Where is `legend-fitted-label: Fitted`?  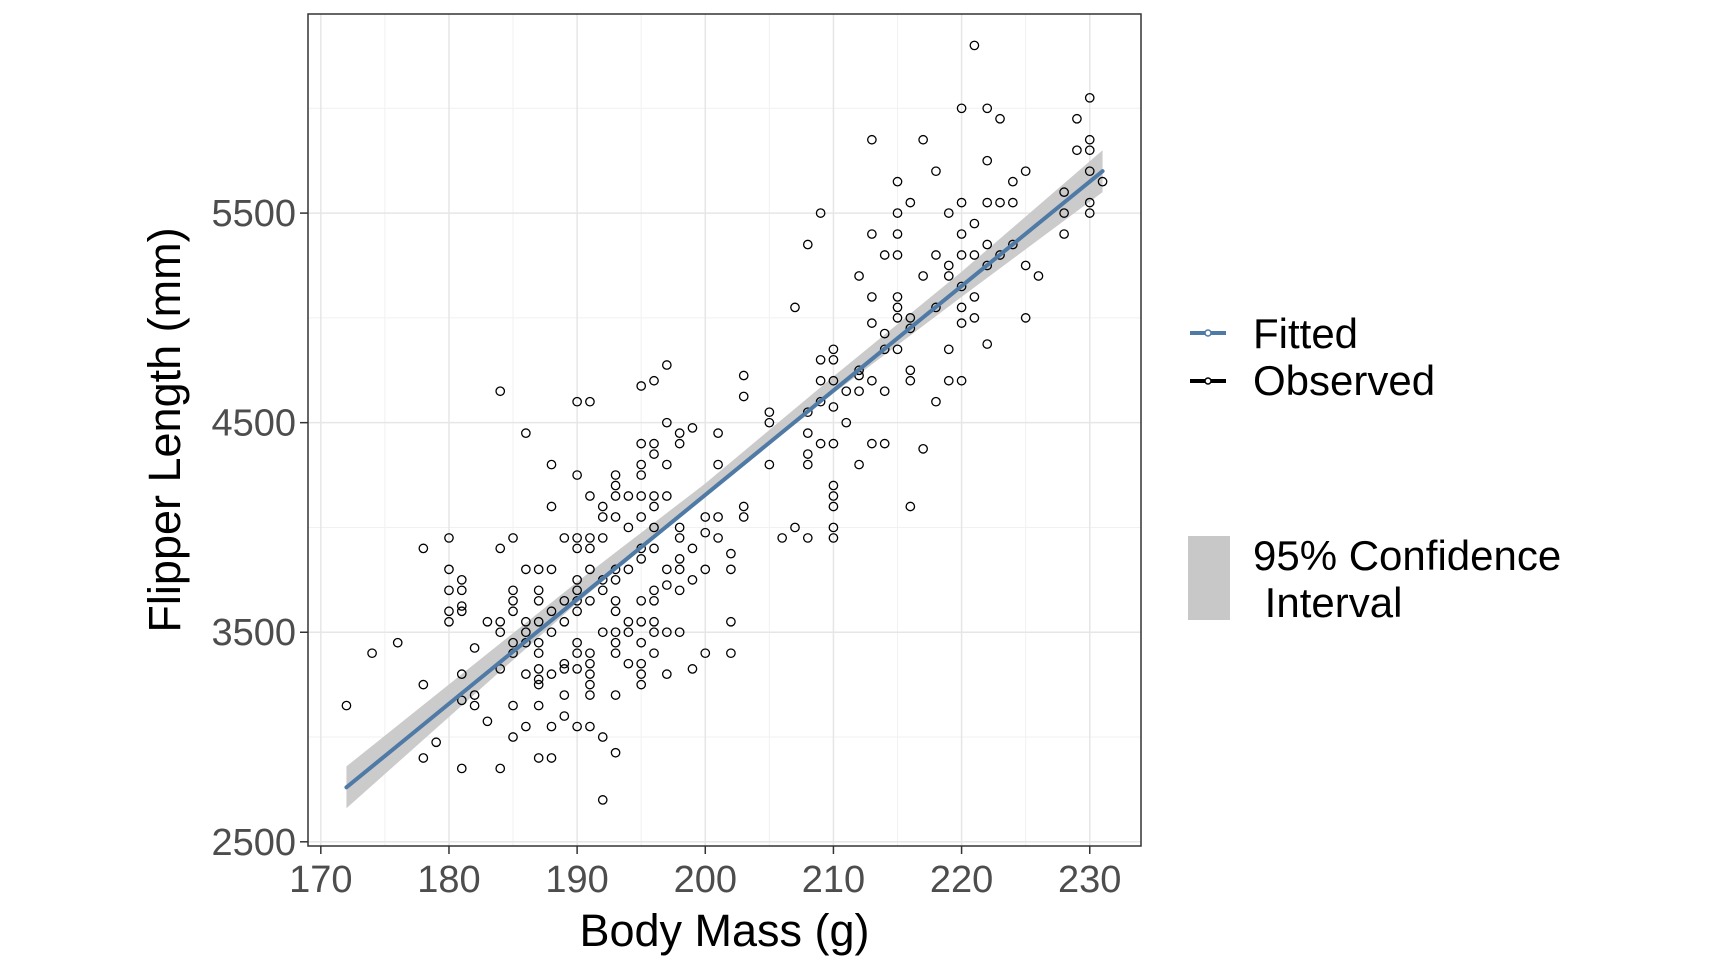 legend-fitted-label: Fitted is located at coordinates (1305, 333).